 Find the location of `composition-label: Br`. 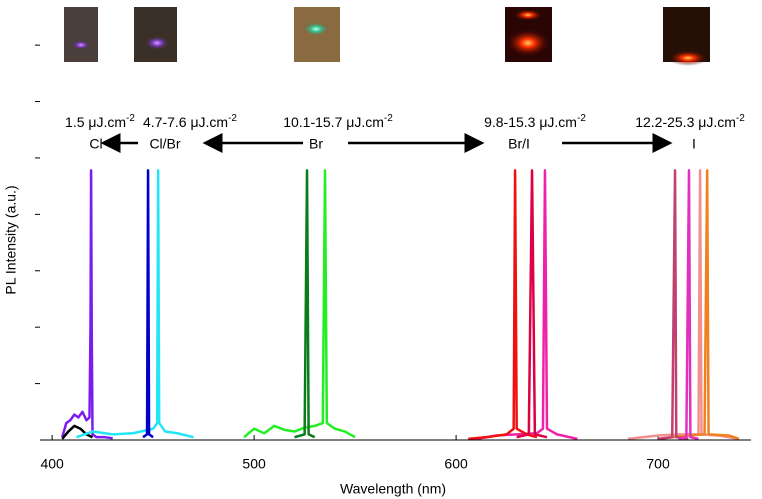

composition-label: Br is located at coordinates (316, 144).